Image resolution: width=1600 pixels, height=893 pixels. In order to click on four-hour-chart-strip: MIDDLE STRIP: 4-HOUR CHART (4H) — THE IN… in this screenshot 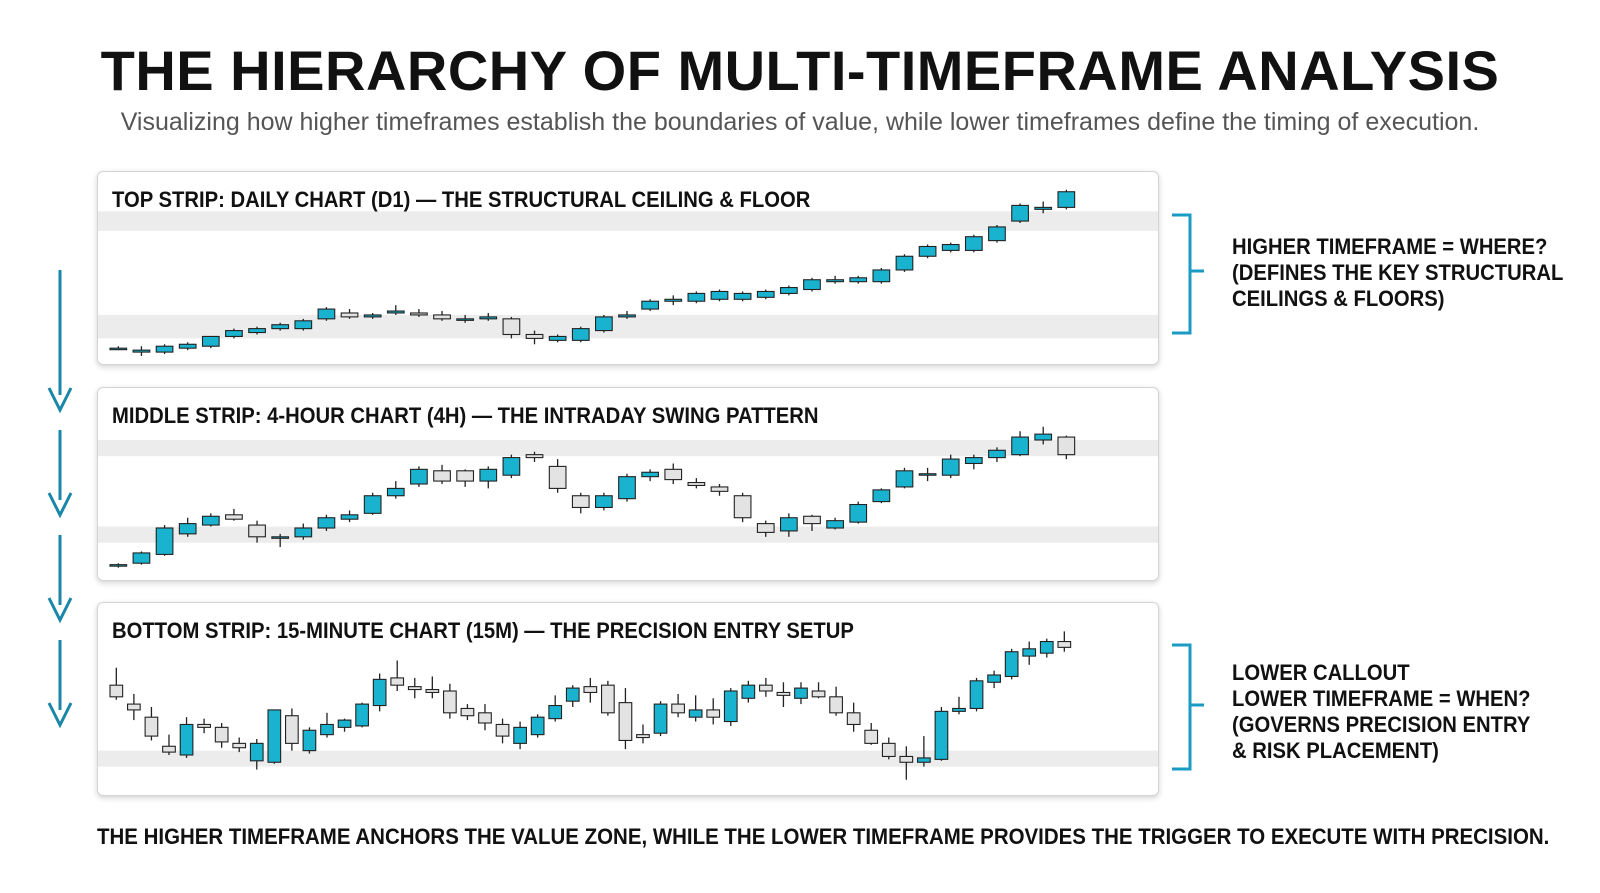, I will do `click(628, 484)`.